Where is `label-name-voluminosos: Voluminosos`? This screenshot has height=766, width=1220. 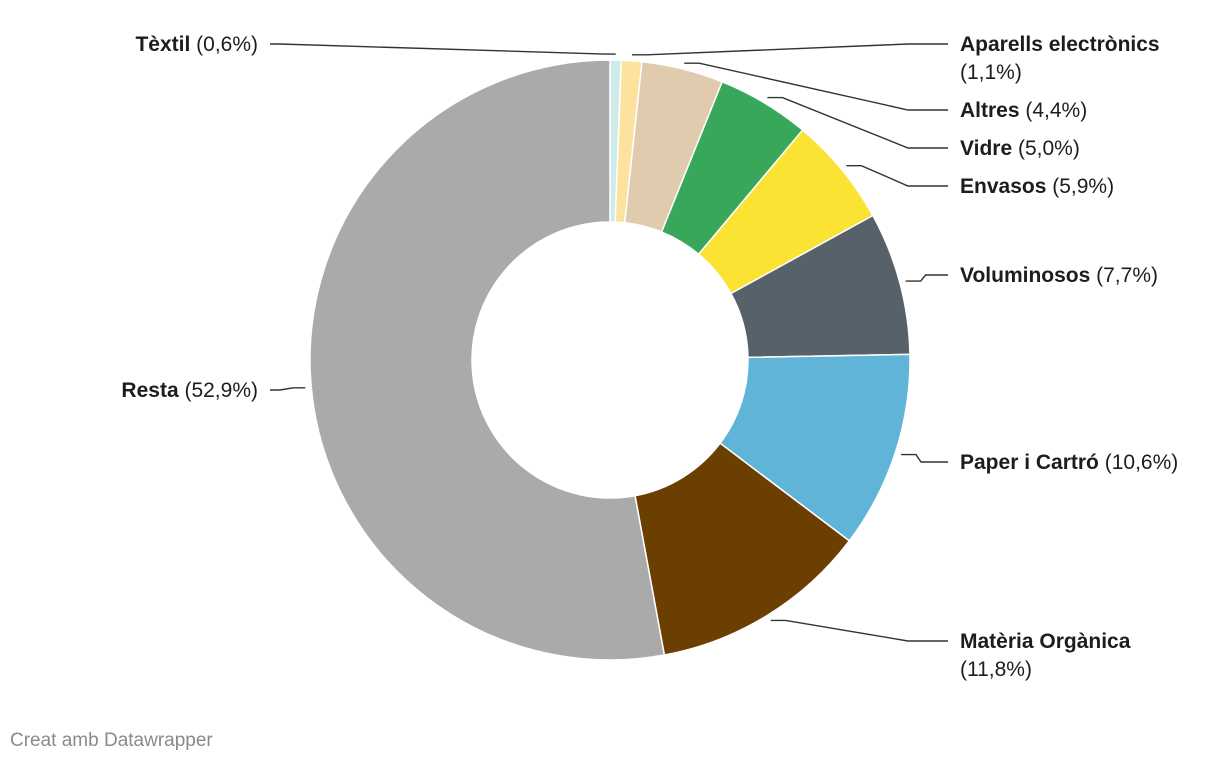 label-name-voluminosos: Voluminosos is located at coordinates (1025, 275).